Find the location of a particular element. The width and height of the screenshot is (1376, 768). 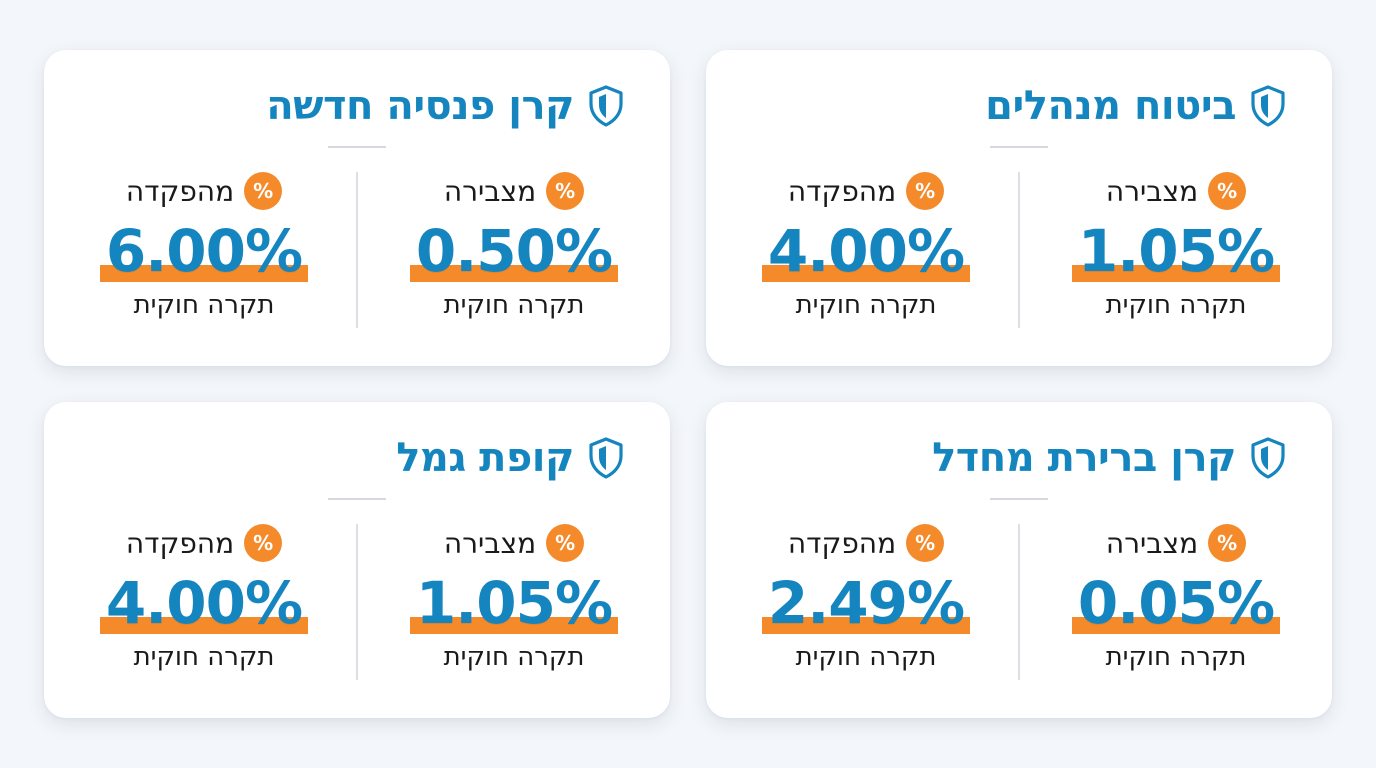

card-title: קופת גמל is located at coordinates (485, 458).